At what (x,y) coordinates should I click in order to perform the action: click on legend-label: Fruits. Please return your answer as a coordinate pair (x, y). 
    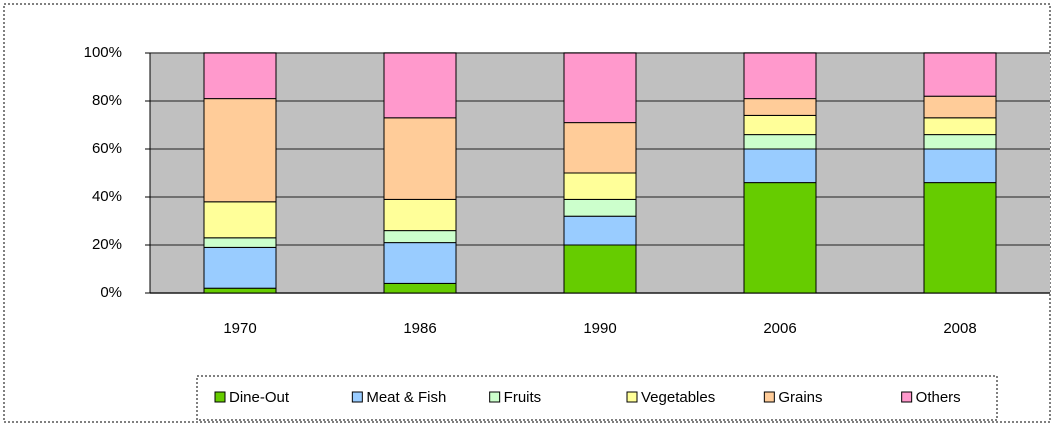
    Looking at the image, I should click on (522, 397).